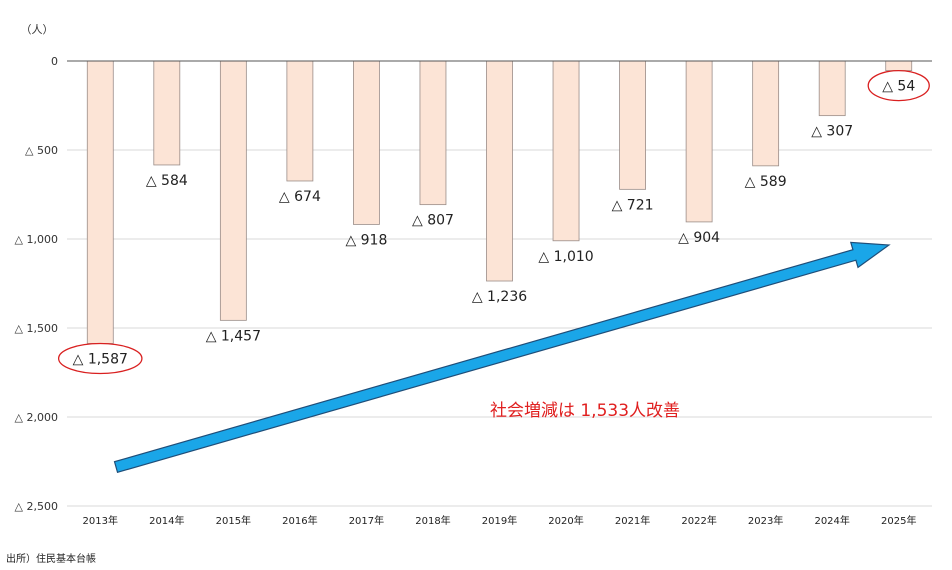 The width and height of the screenshot is (952, 570). What do you see at coordinates (831, 520) in the screenshot?
I see `x-tick-label: 2024年` at bounding box center [831, 520].